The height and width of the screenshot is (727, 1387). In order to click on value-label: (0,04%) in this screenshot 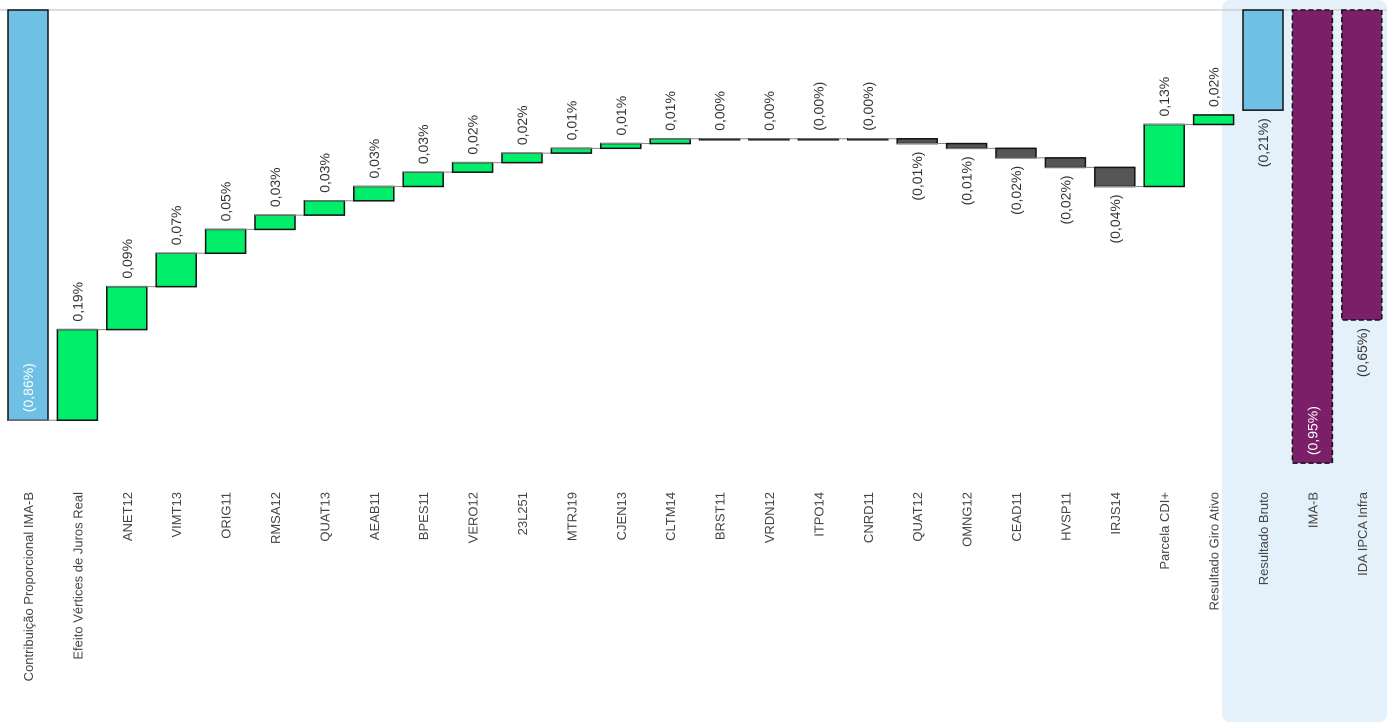, I will do `click(1115, 218)`.